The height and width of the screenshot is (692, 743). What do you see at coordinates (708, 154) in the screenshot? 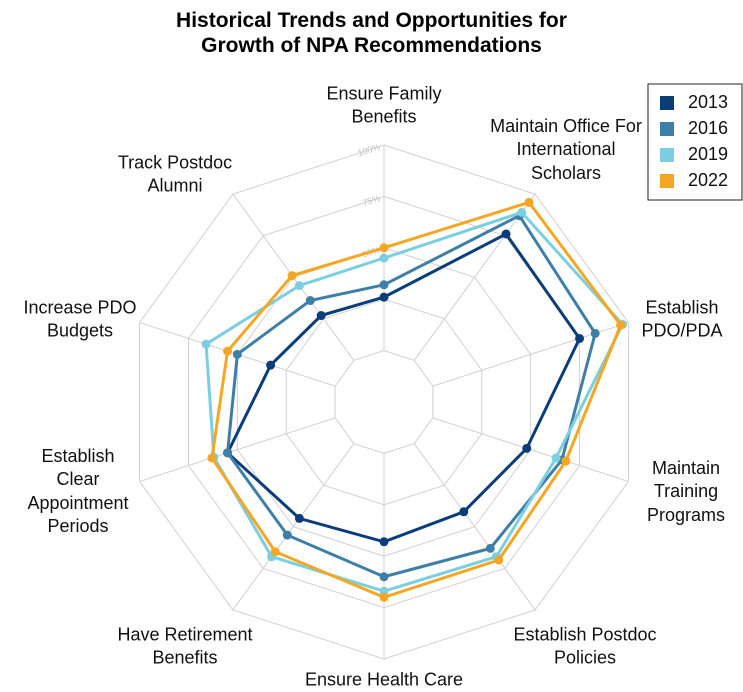
I see `legend-label: 2019` at bounding box center [708, 154].